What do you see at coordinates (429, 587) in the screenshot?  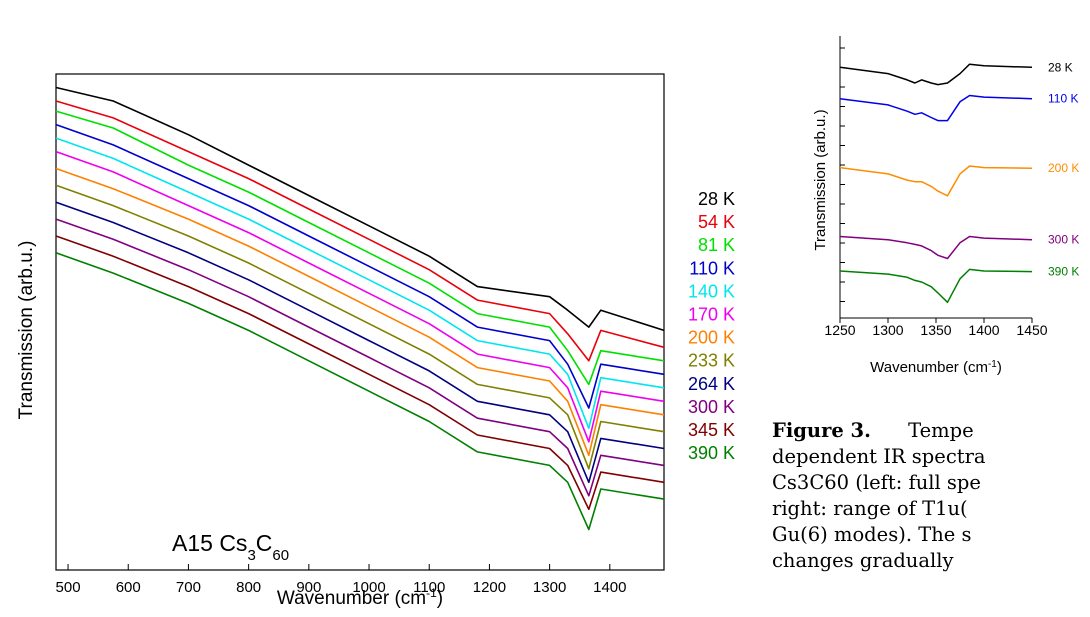 I see `left-x-tick-label: 1100` at bounding box center [429, 587].